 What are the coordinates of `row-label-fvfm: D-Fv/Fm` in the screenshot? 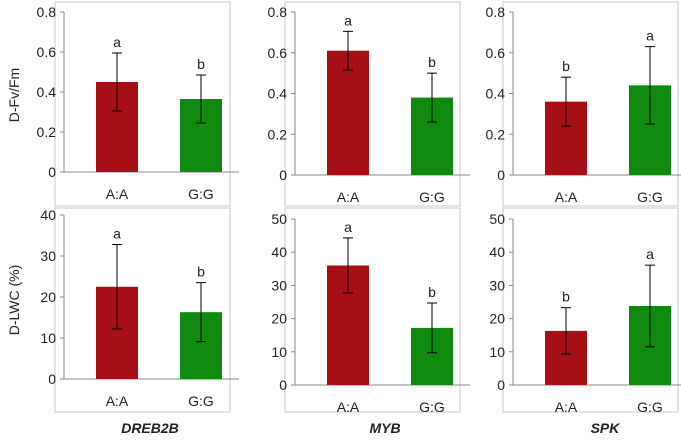 It's located at (14, 95).